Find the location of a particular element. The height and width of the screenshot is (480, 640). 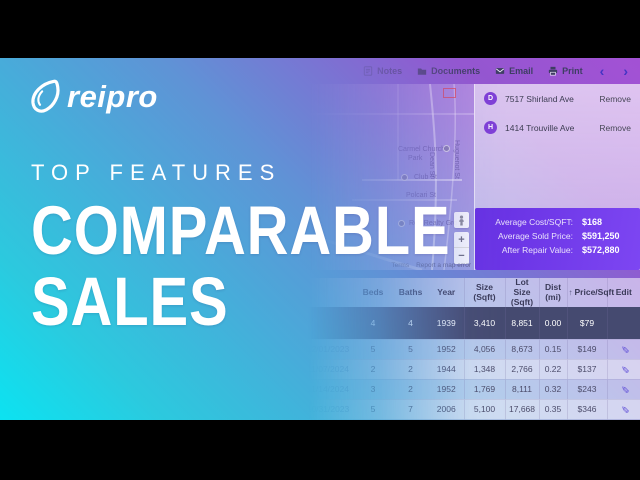

avg-sold-price-label: Average Sold Price: is located at coordinates (535, 236).